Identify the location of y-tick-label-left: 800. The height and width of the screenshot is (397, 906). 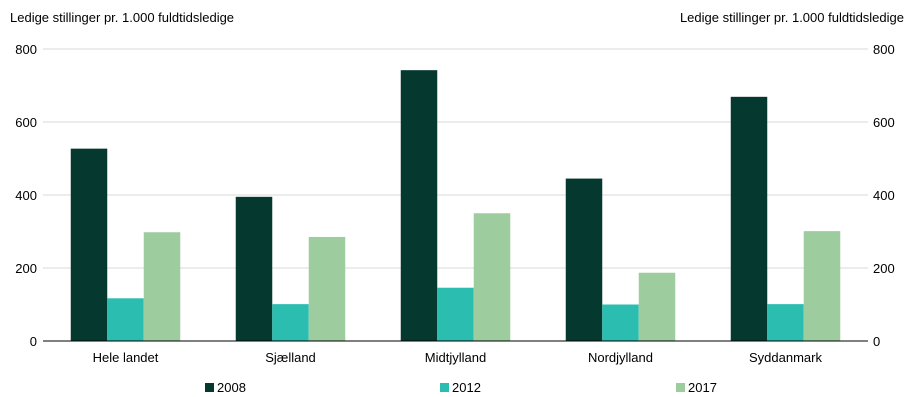
(26, 49).